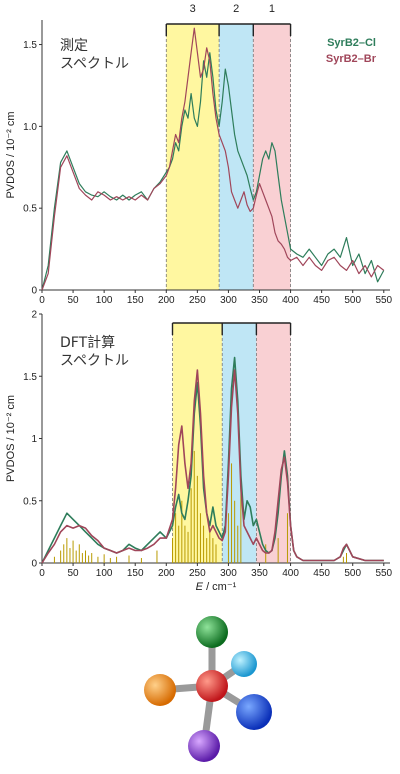 The image size is (400, 774). Describe the element at coordinates (34, 315) in the screenshot. I see `y-tick-label: 2` at that location.